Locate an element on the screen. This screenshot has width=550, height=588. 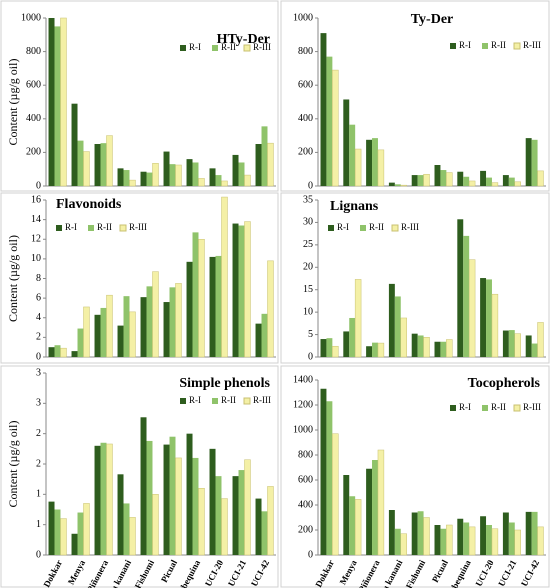
chart-title: Flavonoids is located at coordinates (89, 204).